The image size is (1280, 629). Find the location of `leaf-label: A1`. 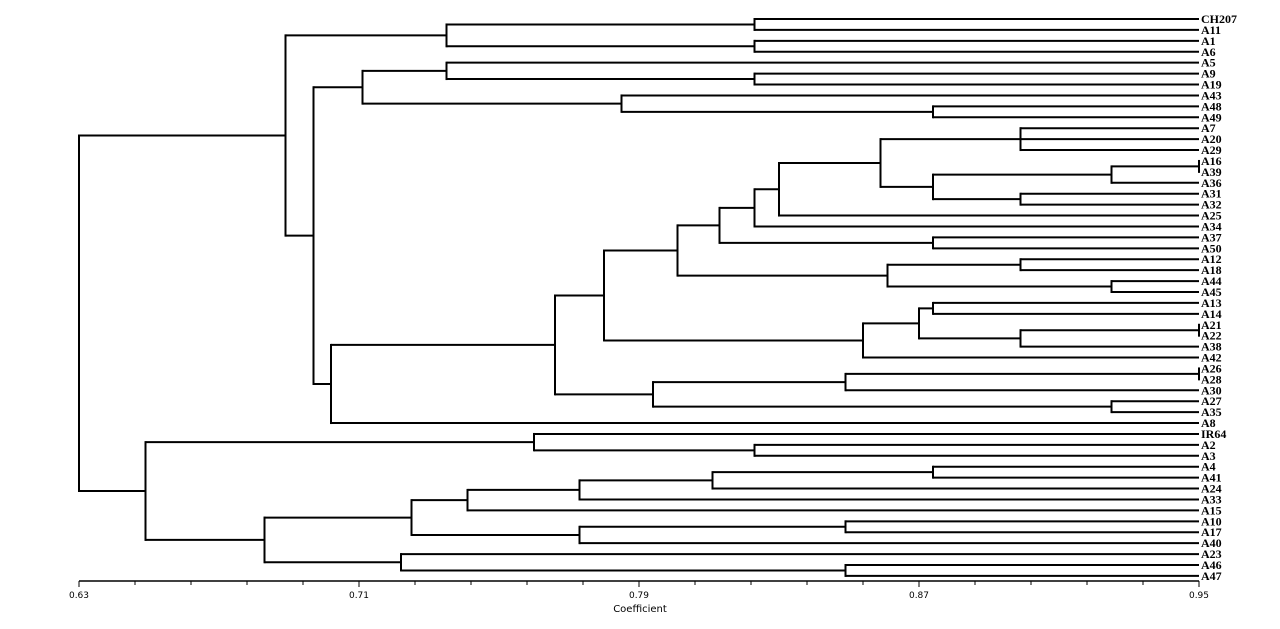

leaf-label: A1 is located at coordinates (1208, 41).